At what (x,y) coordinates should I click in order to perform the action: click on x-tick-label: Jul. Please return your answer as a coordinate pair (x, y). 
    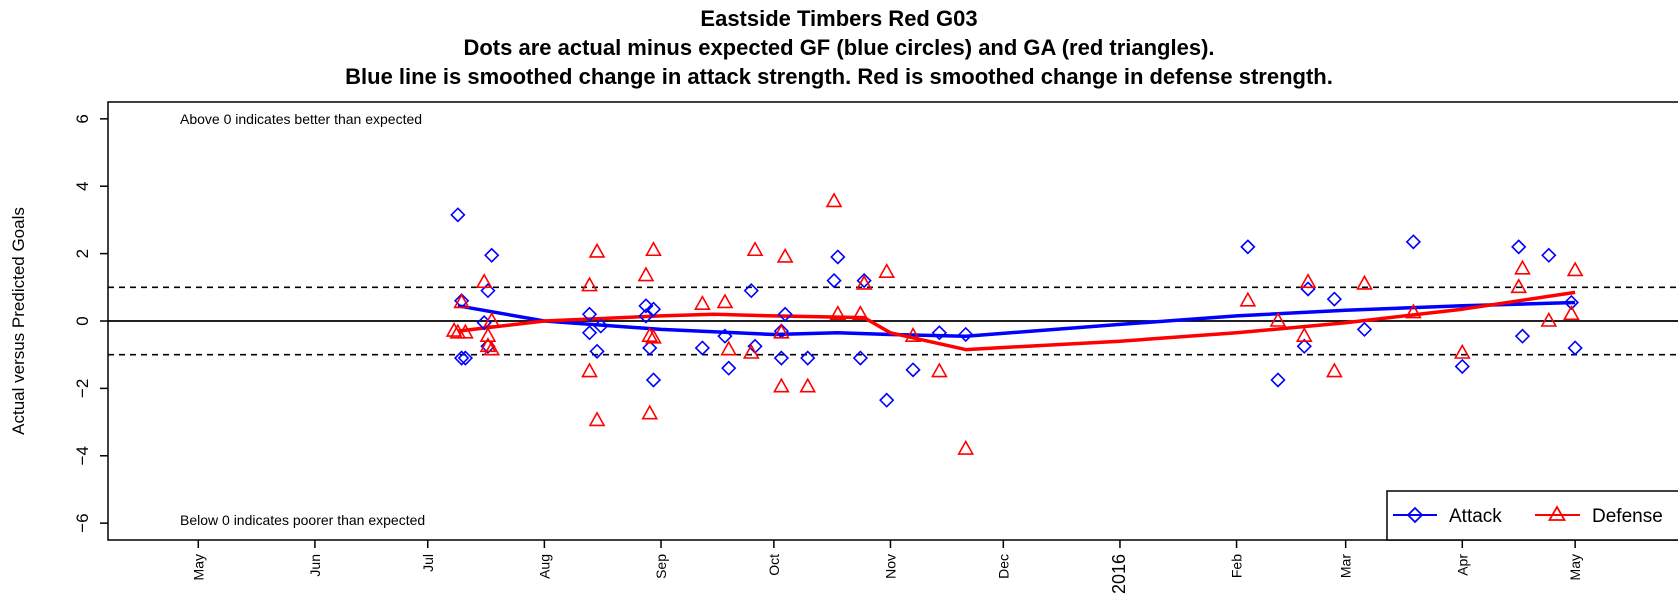
    Looking at the image, I should click on (428, 563).